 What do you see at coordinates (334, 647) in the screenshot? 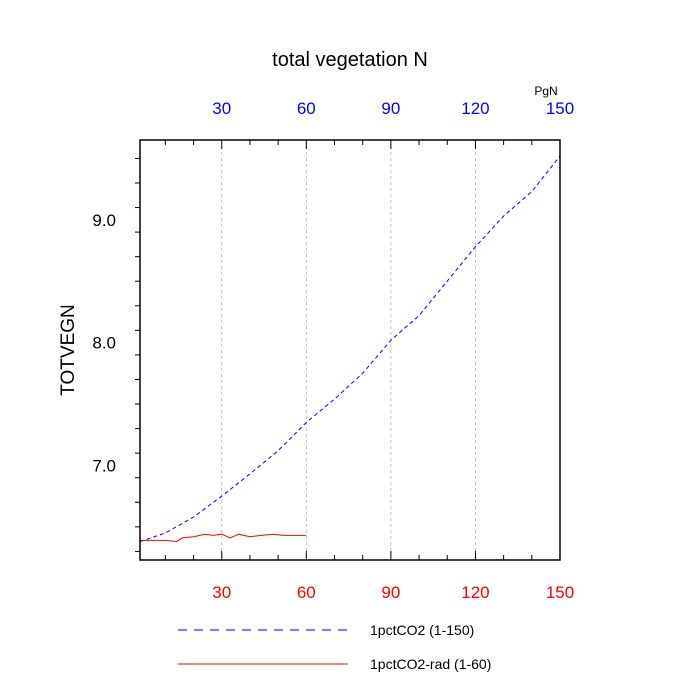
I see `legend: 1pctCO2 (1-150) 1pctCO2-rad (1-60)` at bounding box center [334, 647].